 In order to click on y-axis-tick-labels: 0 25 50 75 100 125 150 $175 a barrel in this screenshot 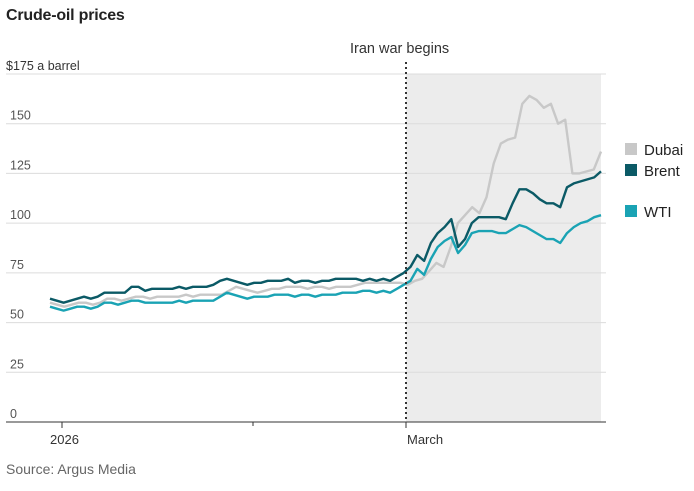, I will do `click(43, 240)`.